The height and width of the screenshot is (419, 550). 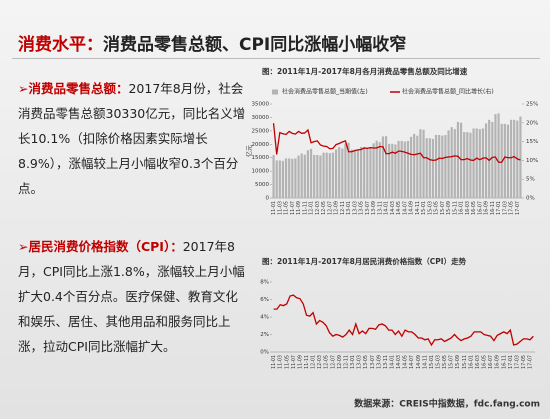 I want to click on x-tick-label: 16-03, so click(x=478, y=362).